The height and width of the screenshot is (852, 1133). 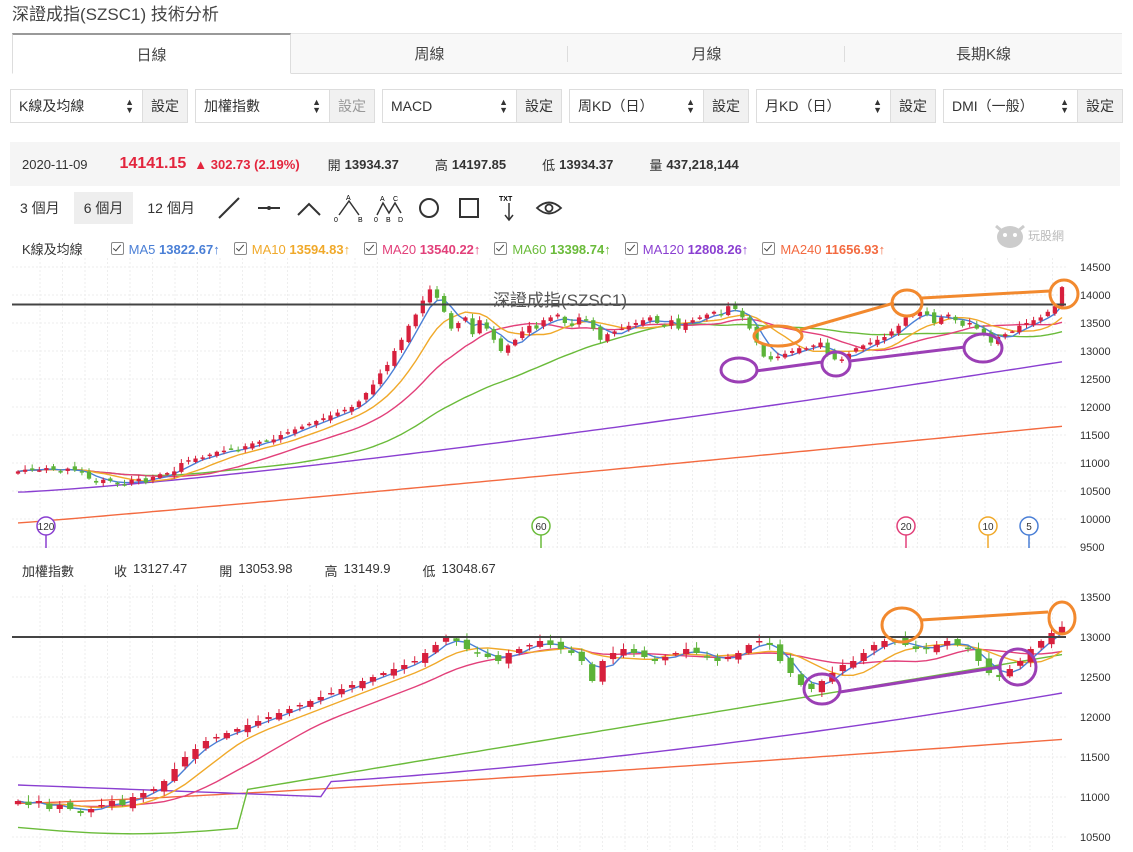 What do you see at coordinates (360, 220) in the screenshot?
I see `abc-b-text: B` at bounding box center [360, 220].